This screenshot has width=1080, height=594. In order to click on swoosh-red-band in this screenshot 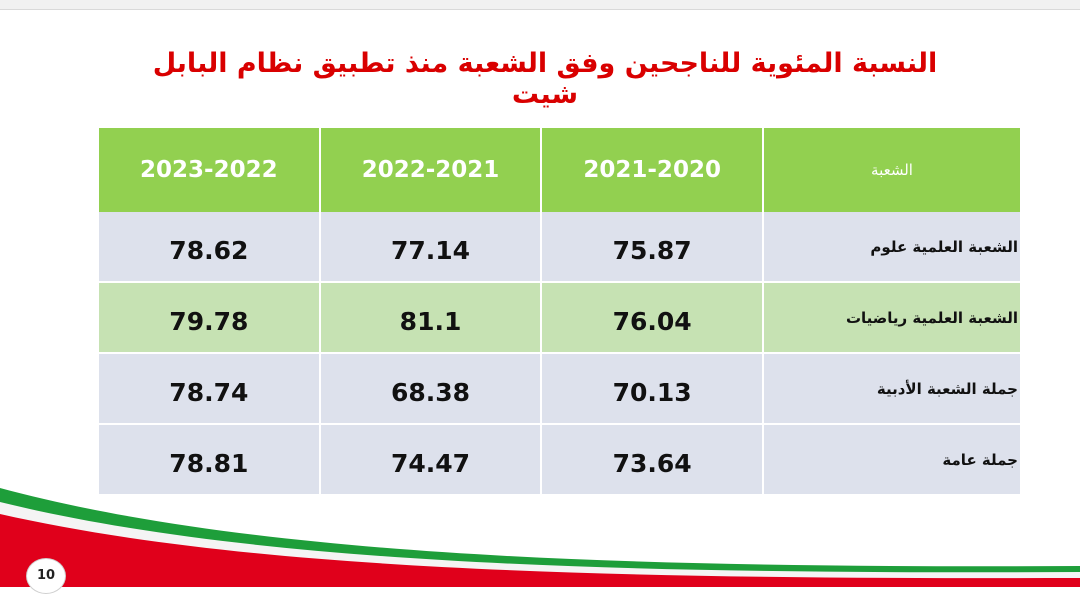, I will do `click(540, 550)`.